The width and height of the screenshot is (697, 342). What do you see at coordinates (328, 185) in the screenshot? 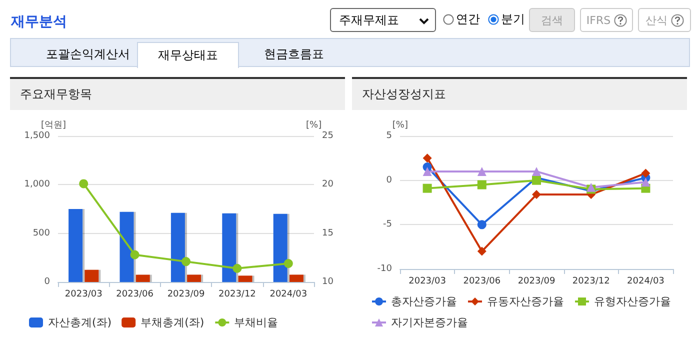
I see `y2-tick-label: 20` at bounding box center [328, 185].